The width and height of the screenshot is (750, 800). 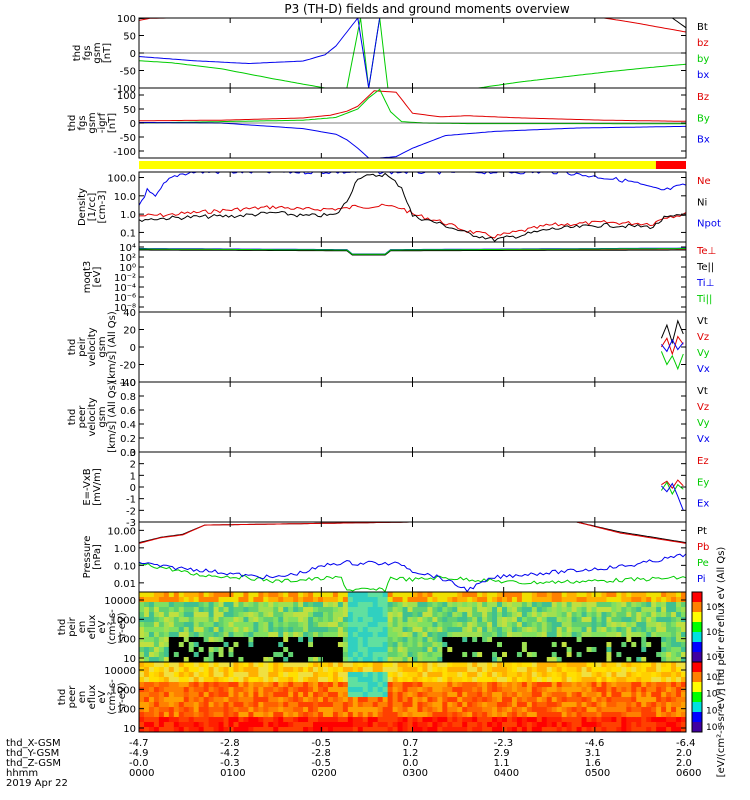 What do you see at coordinates (412, 139) in the screenshot?
I see `fgs_orb-line-Bx` at bounding box center [412, 139].